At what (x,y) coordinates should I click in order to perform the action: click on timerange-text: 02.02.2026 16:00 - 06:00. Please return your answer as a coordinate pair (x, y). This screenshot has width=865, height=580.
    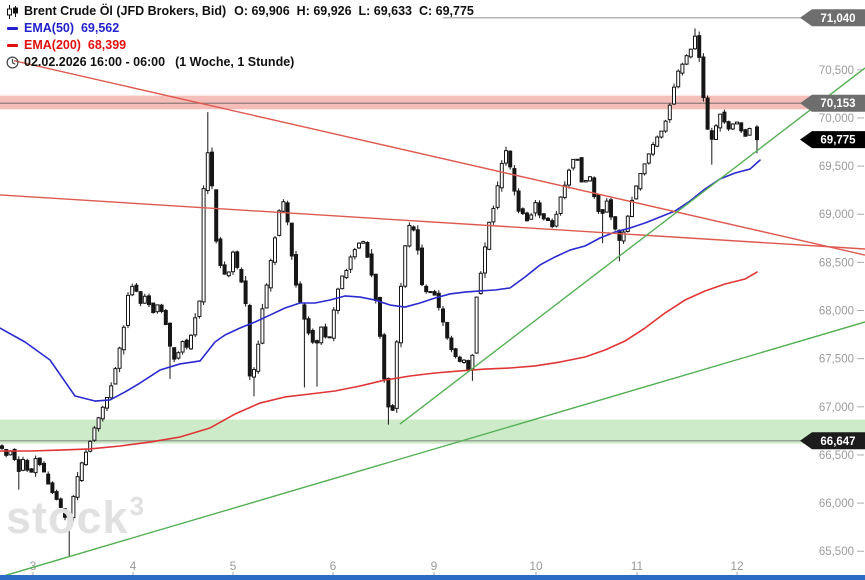
    Looking at the image, I should click on (95, 62).